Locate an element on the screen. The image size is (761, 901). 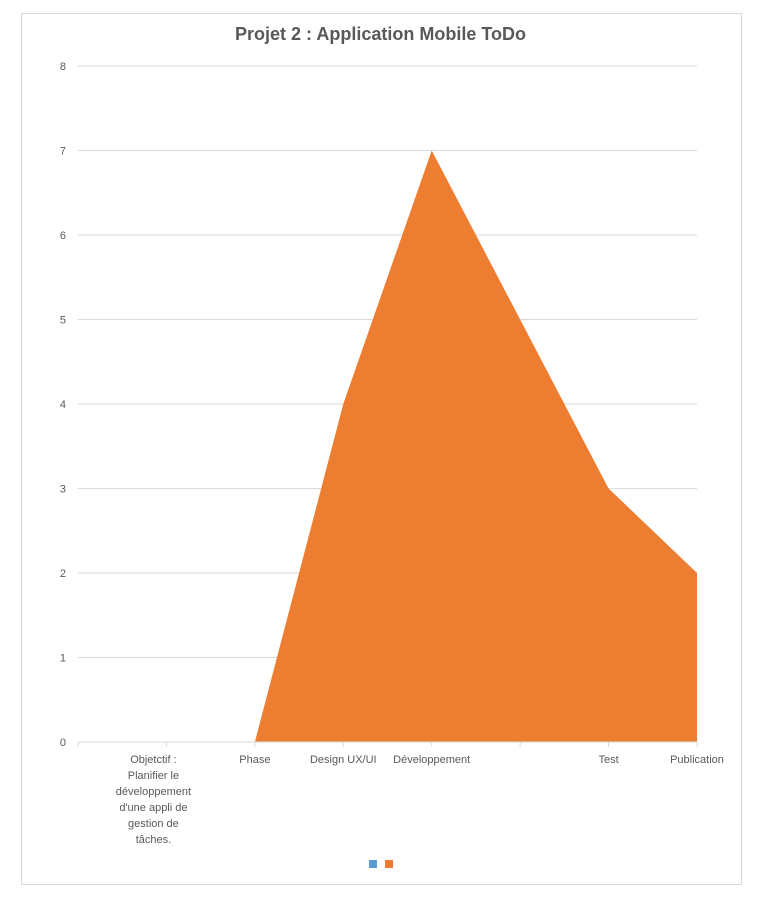
chart-title: Projet 2 : Application Mobile ToDo is located at coordinates (380, 34).